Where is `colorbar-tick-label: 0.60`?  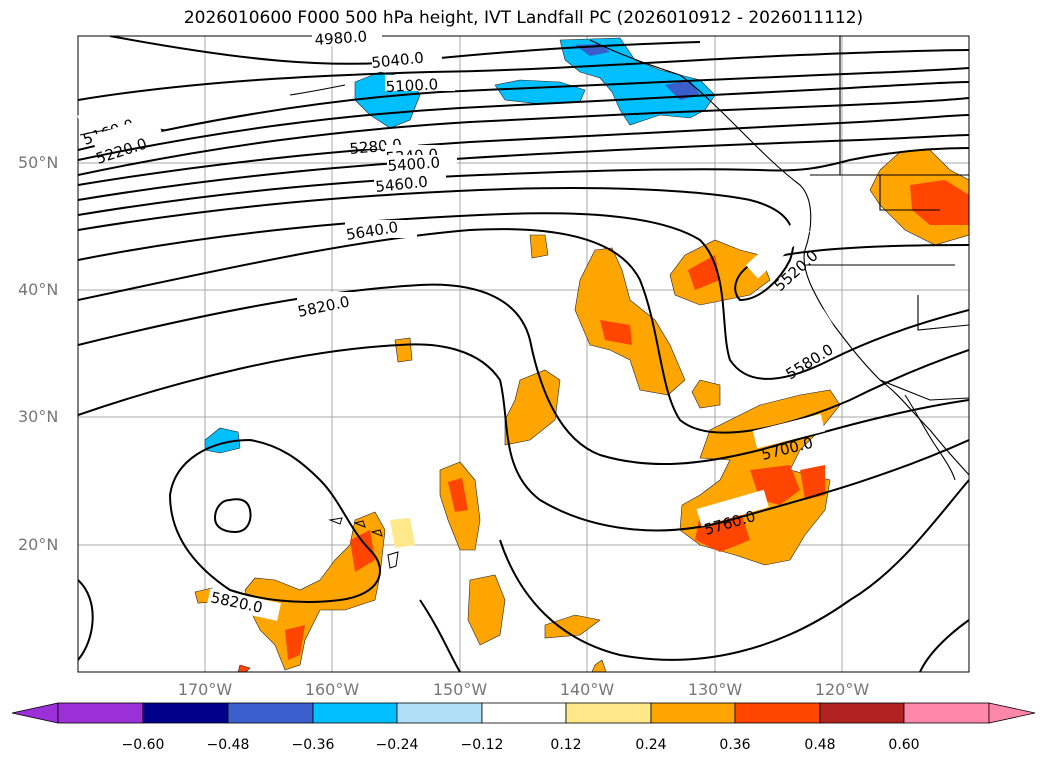 colorbar-tick-label: 0.60 is located at coordinates (904, 745).